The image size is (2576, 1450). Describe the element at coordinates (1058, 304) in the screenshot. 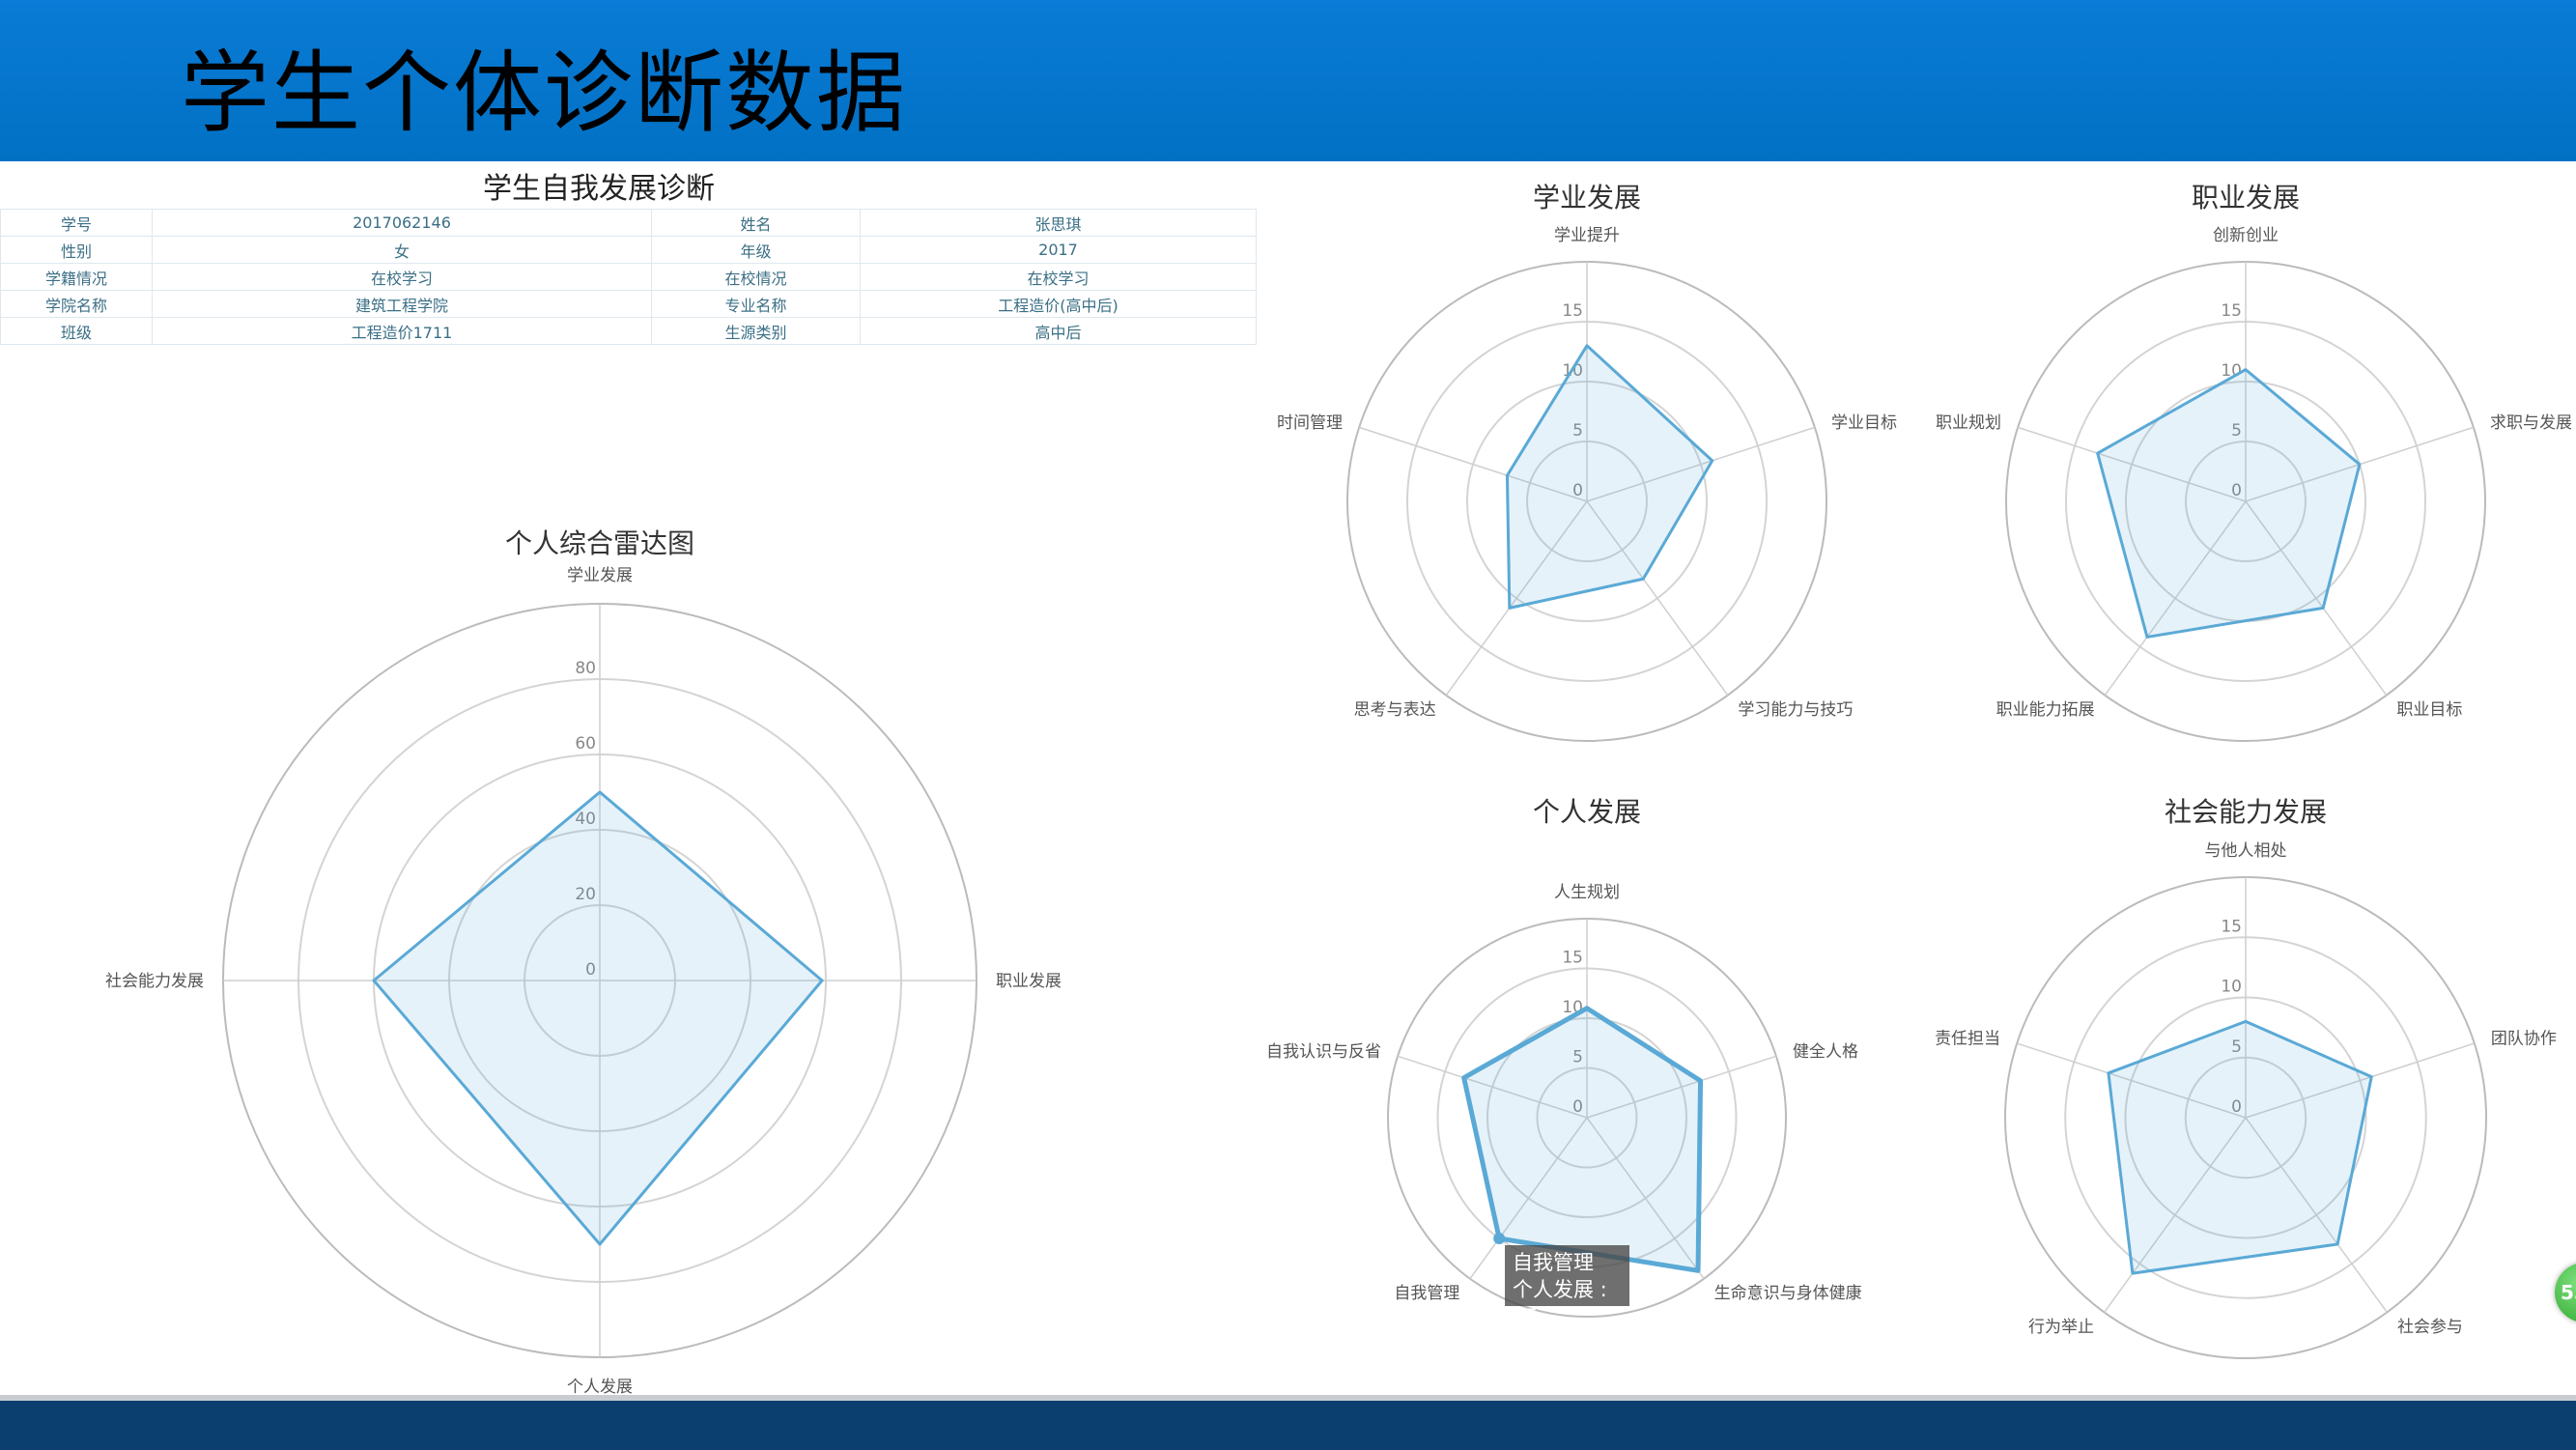

I see `field-value: 工程造价(高中后)` at that location.